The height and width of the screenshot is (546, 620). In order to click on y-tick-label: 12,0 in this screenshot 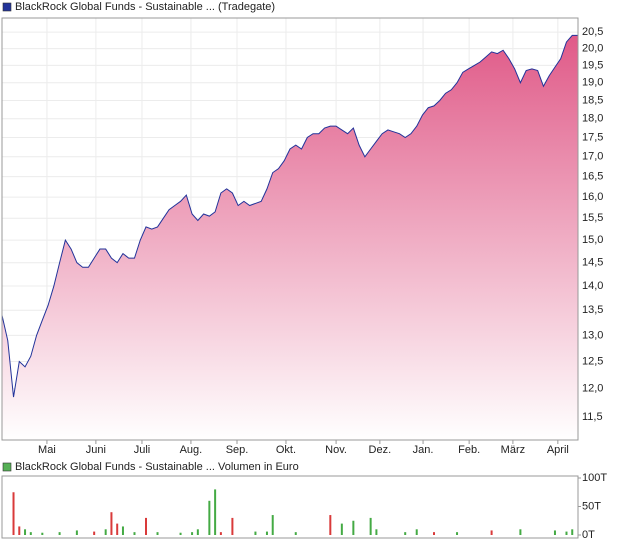, I will do `click(592, 389)`.